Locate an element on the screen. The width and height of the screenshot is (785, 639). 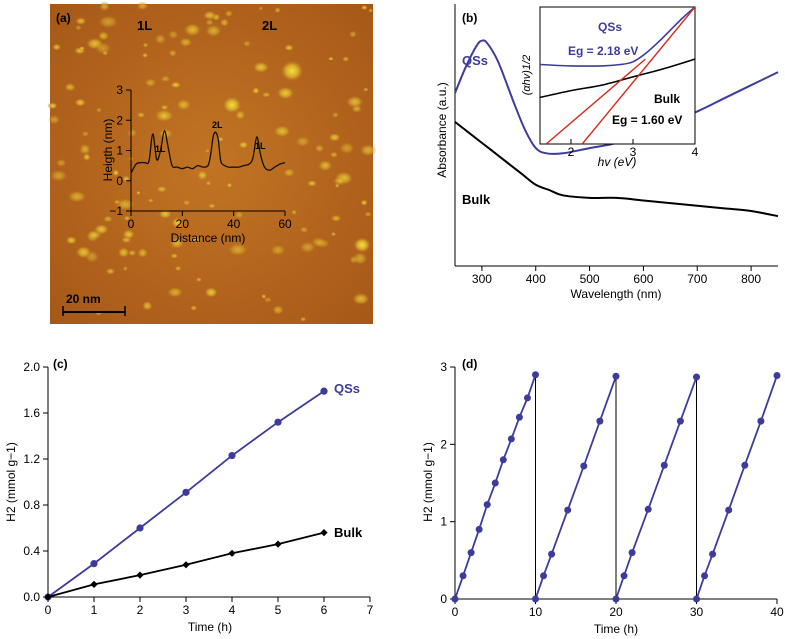
c-label-qss: QSs is located at coordinates (347, 388).